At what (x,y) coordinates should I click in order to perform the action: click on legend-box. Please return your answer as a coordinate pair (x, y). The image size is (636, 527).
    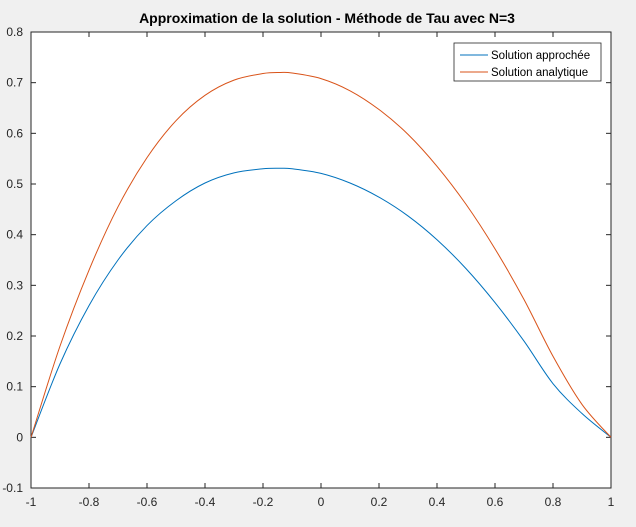
    Looking at the image, I should click on (527, 62).